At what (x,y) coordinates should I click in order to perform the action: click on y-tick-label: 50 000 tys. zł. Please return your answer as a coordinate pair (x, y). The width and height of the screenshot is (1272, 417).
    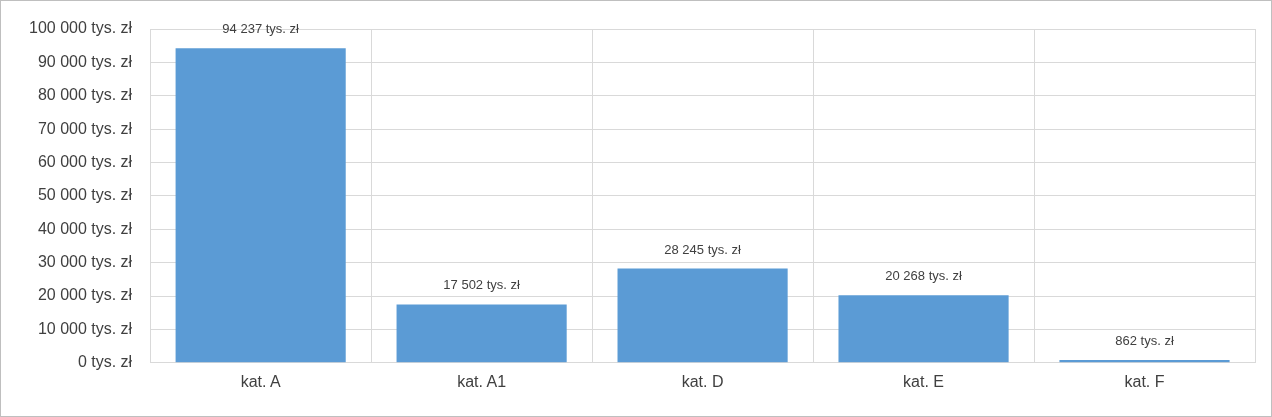
    Looking at the image, I should click on (85, 195).